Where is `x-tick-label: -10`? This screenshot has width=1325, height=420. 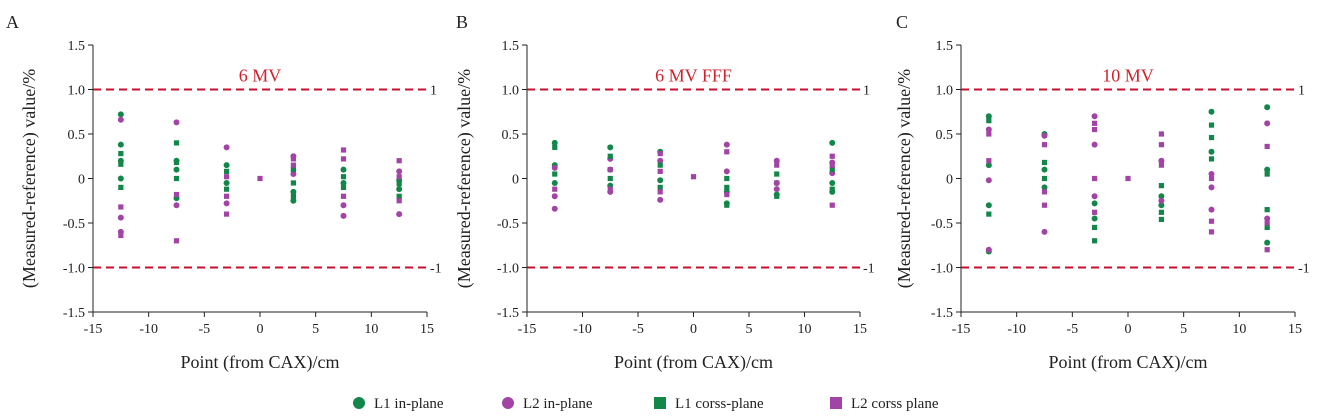
x-tick-label: -10 is located at coordinates (1016, 329).